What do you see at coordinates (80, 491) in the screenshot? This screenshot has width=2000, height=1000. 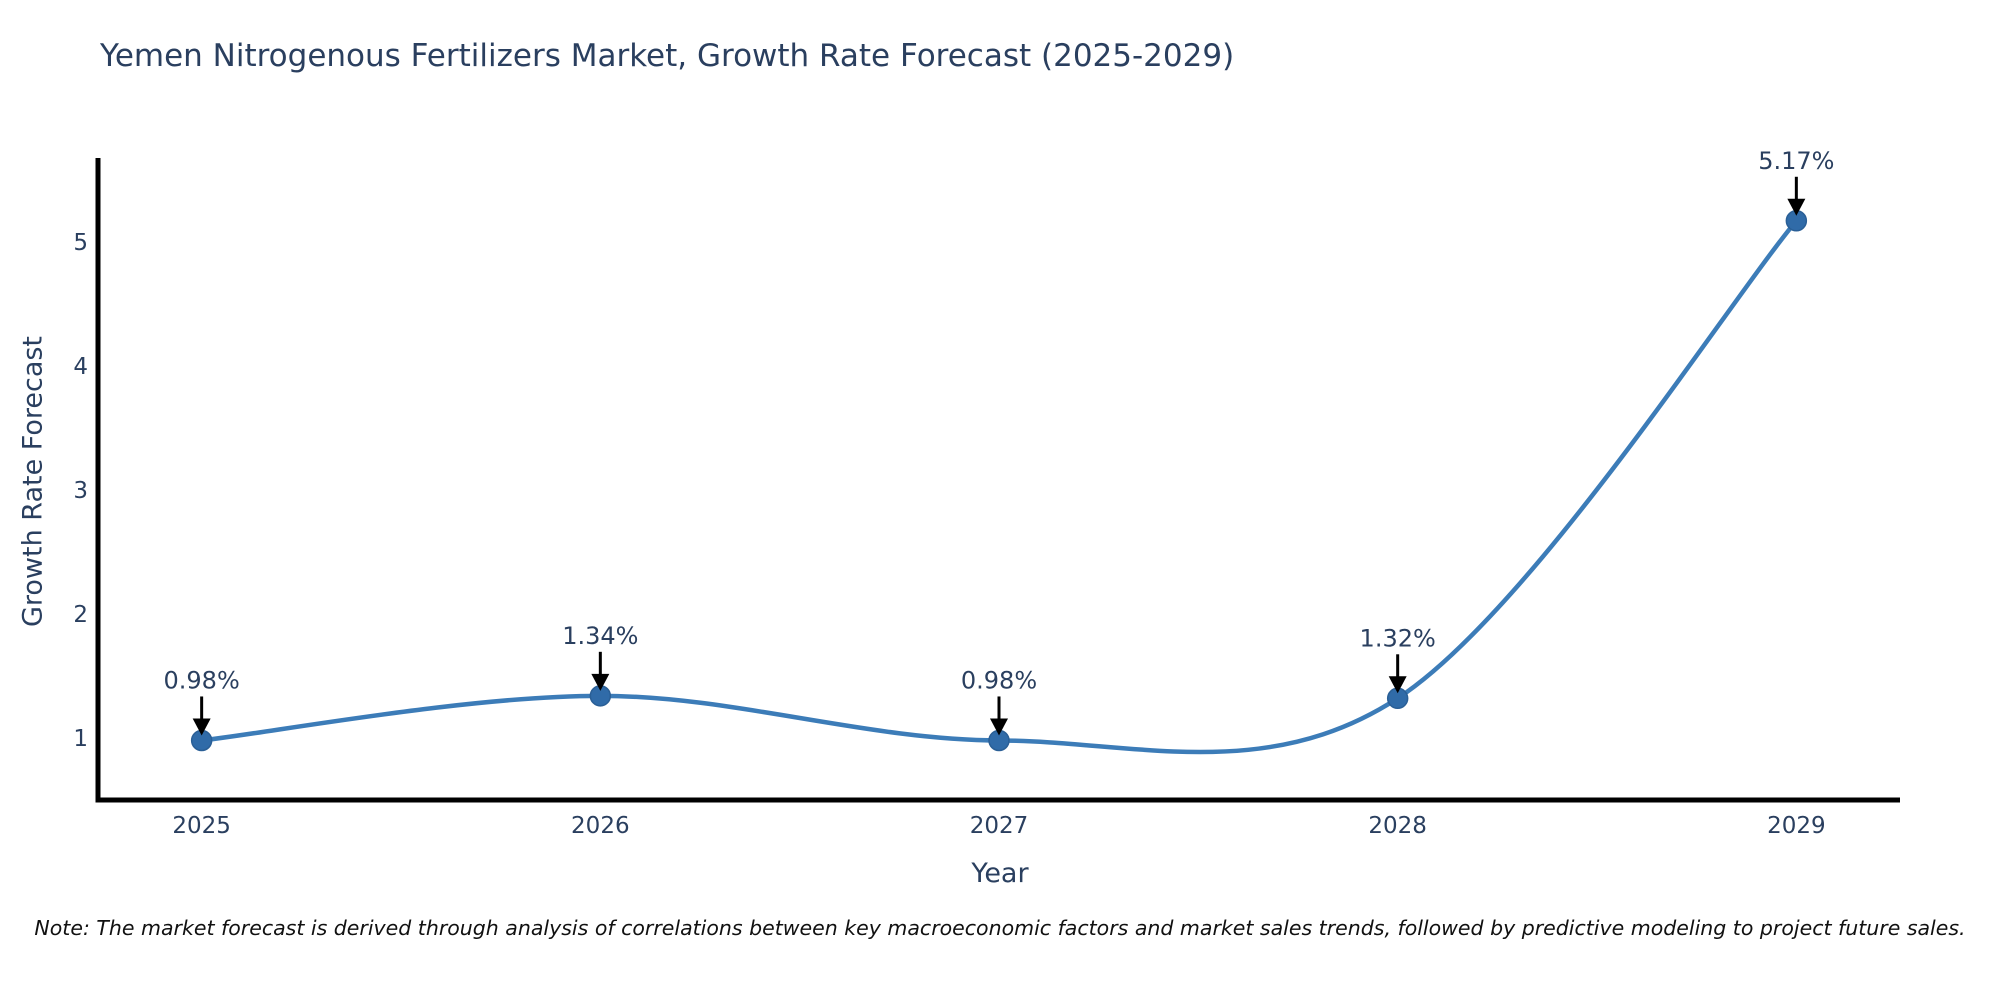 I see `y-tick-label: 3` at bounding box center [80, 491].